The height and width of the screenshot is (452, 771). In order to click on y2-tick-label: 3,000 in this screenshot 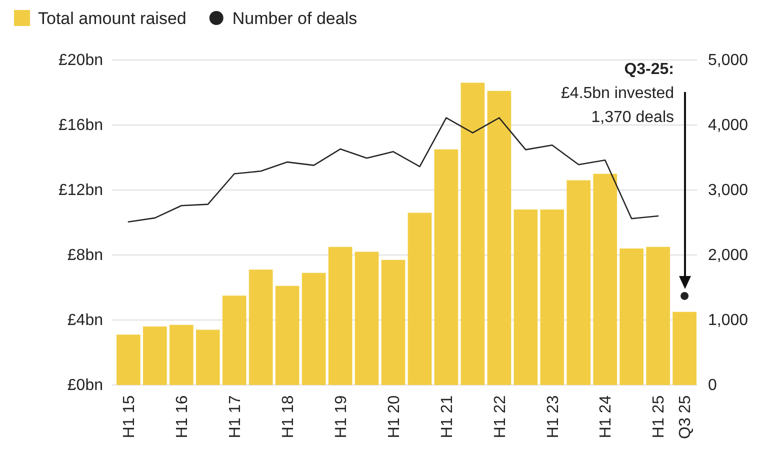, I will do `click(728, 191)`.